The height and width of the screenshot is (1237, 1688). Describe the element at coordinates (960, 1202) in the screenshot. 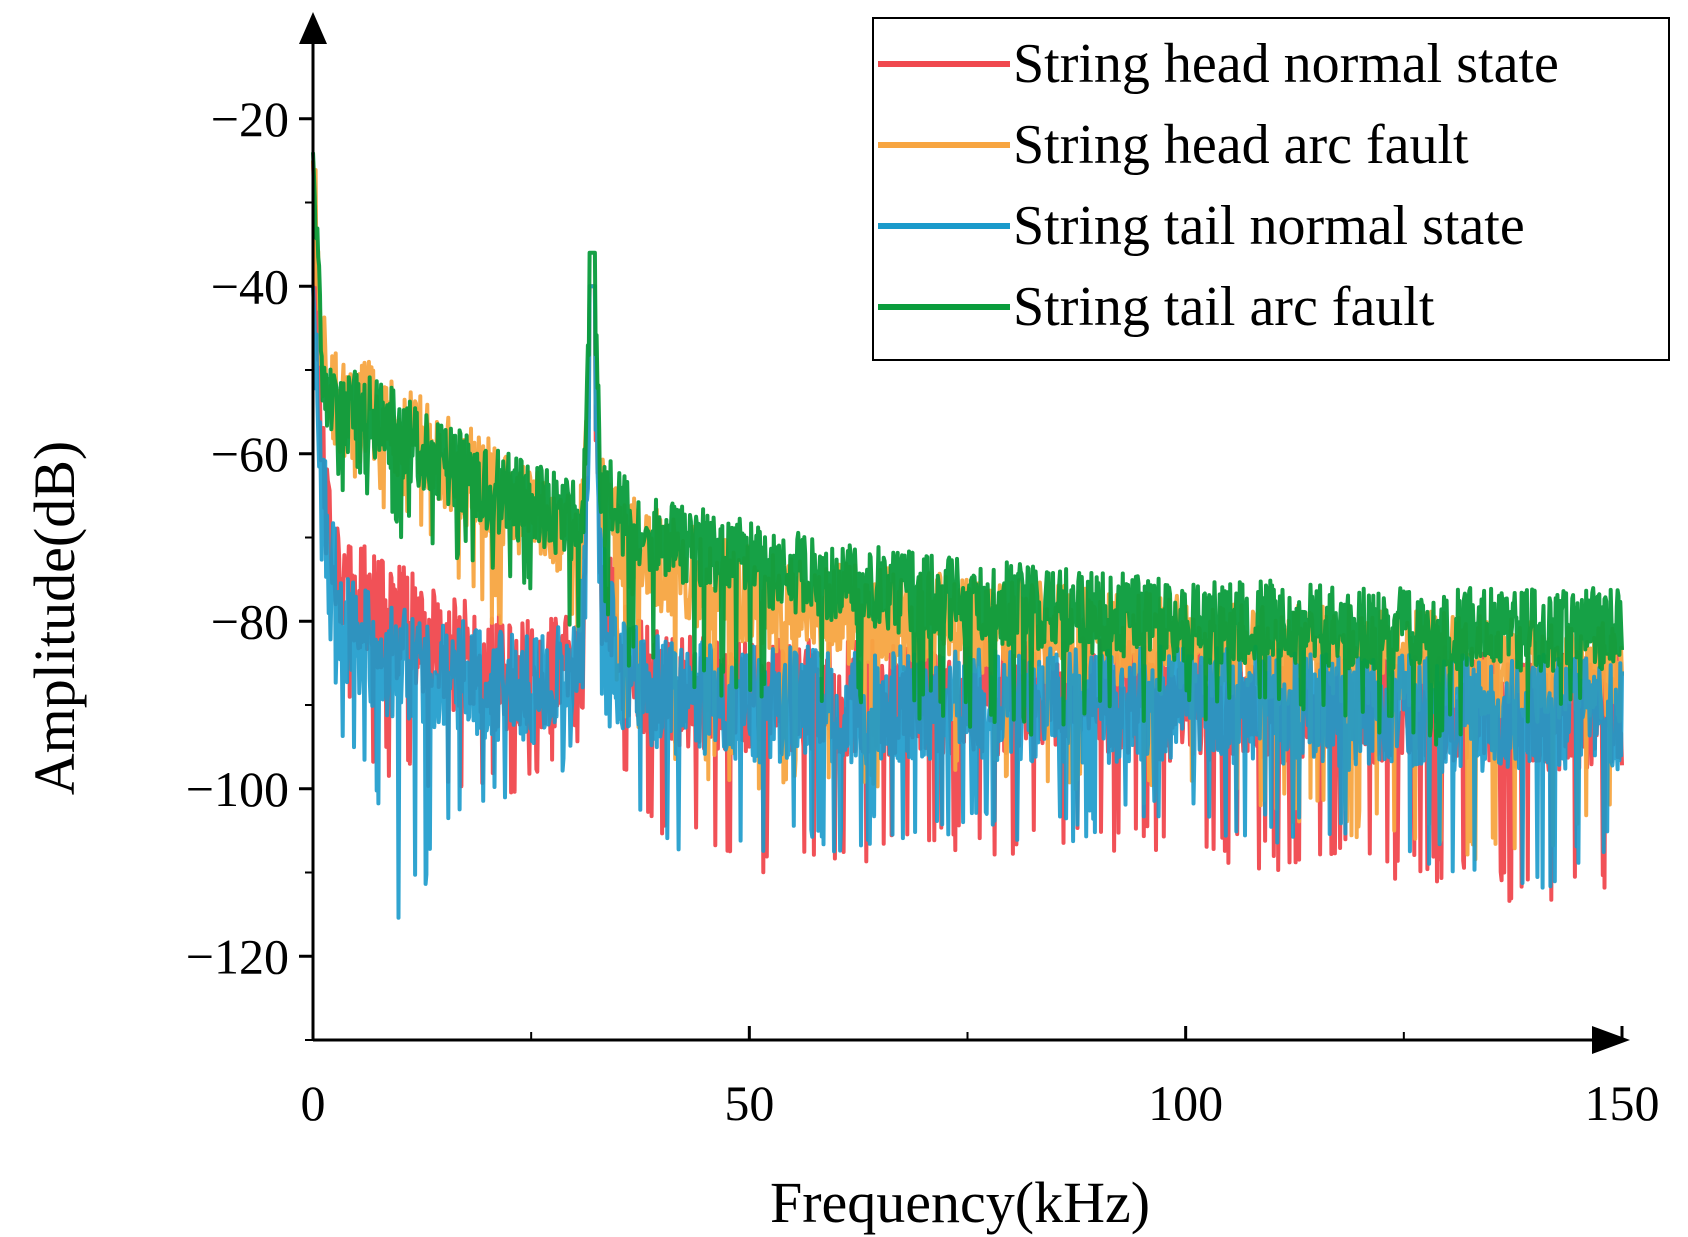

I see `x-axis-title: Frequency(kHz)` at that location.